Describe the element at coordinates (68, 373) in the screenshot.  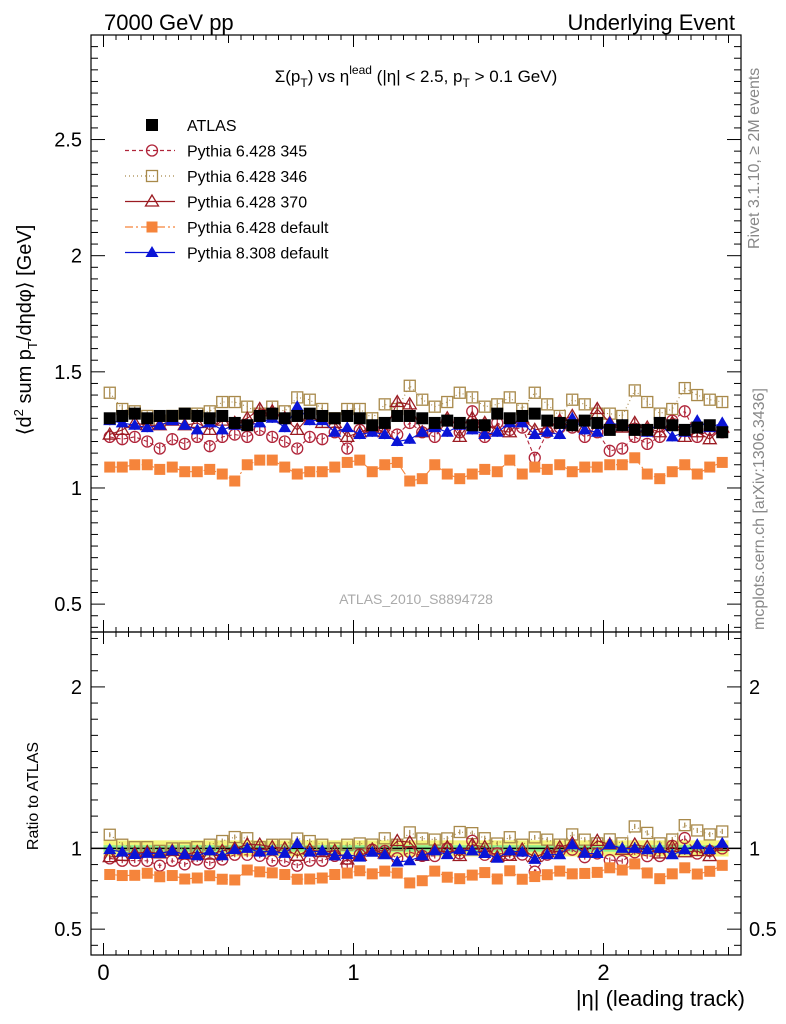
I see `y-tick-label: 1.5` at that location.